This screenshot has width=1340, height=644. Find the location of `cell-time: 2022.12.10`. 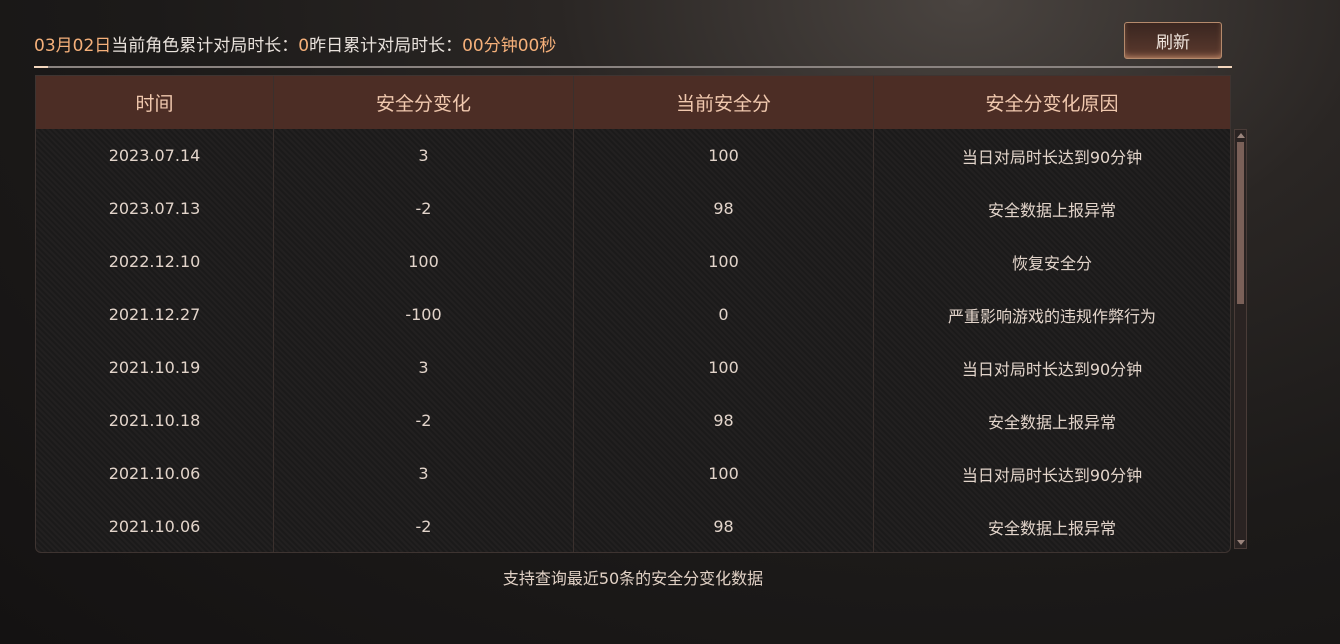

cell-time: 2022.12.10 is located at coordinates (155, 261).